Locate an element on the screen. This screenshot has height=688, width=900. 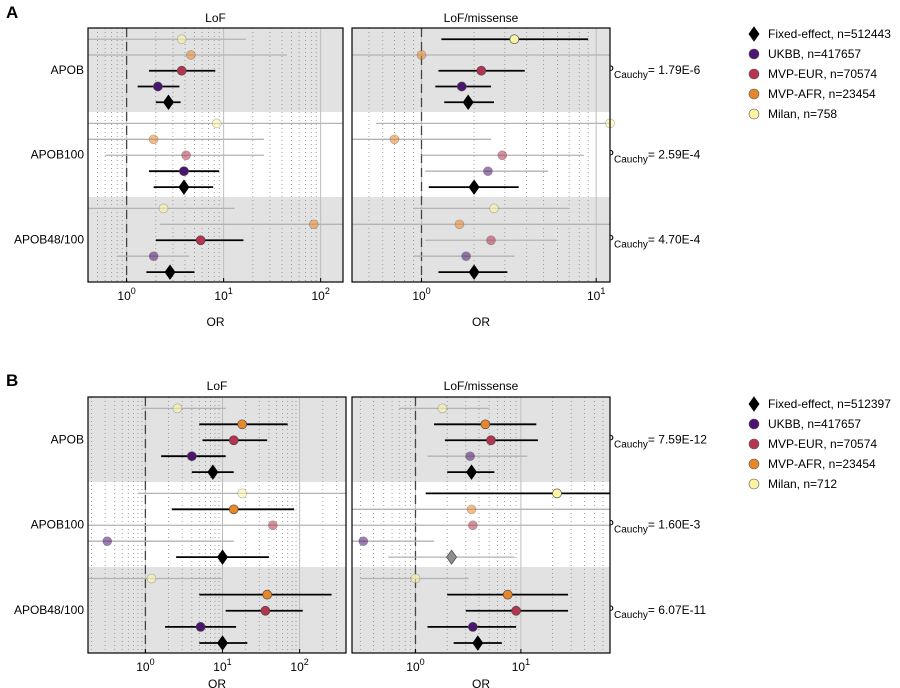
legend-entry: Fixed-effect, n=512443 is located at coordinates (829, 34).